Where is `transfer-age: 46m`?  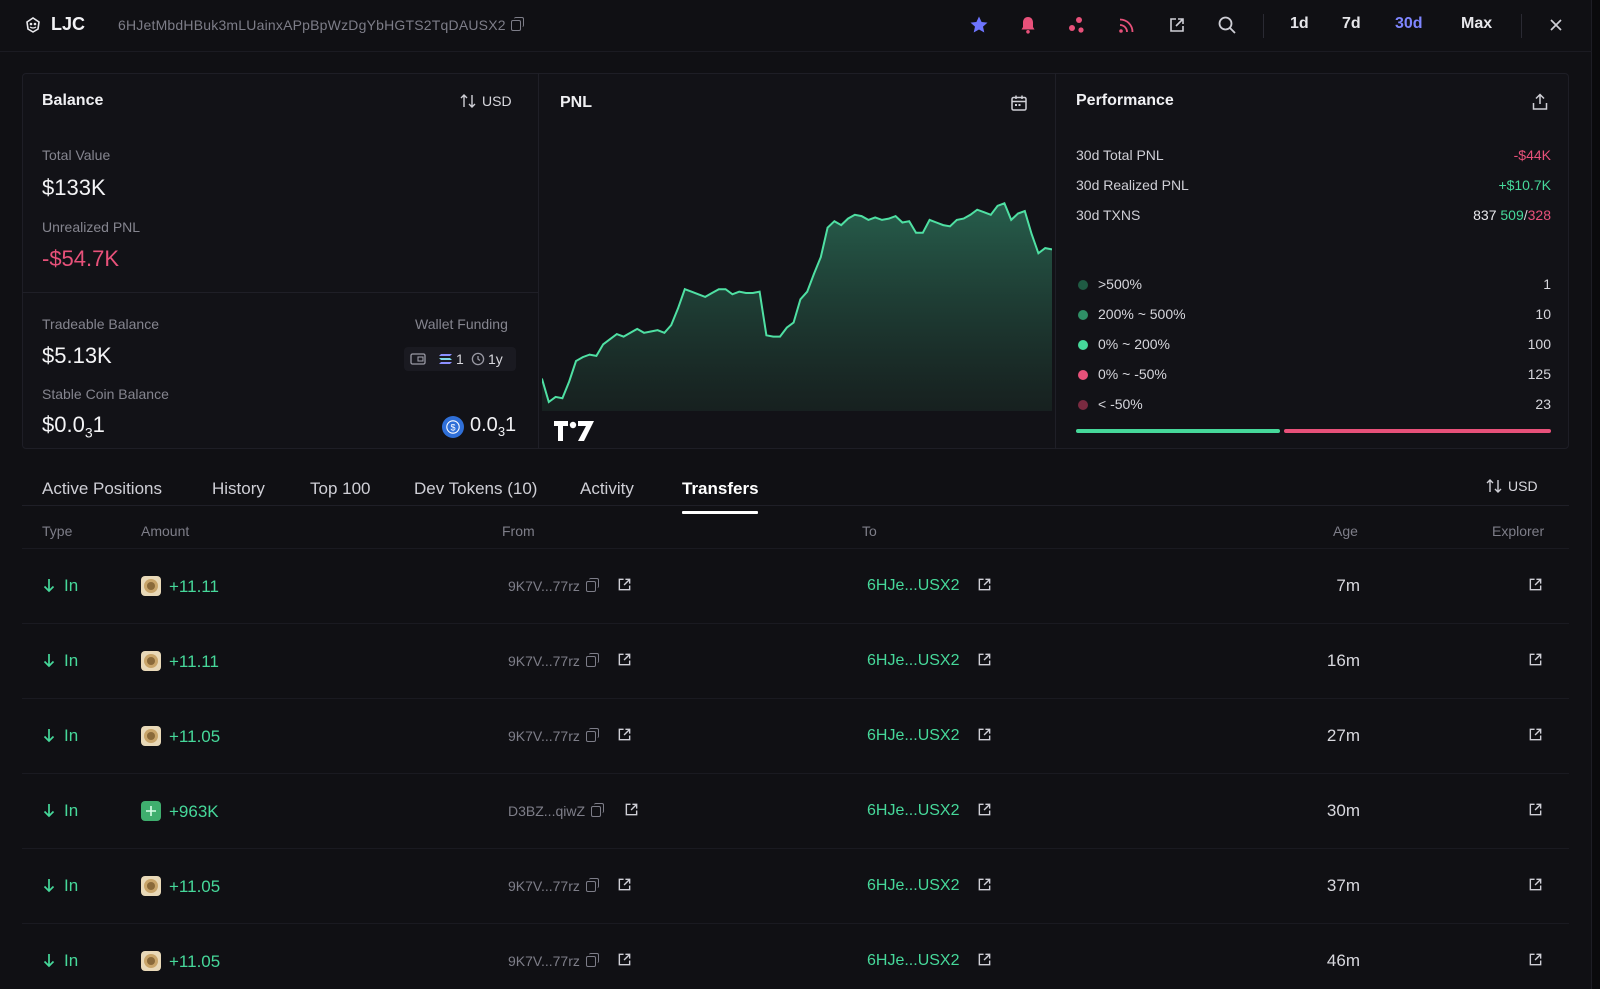 transfer-age: 46m is located at coordinates (1310, 961).